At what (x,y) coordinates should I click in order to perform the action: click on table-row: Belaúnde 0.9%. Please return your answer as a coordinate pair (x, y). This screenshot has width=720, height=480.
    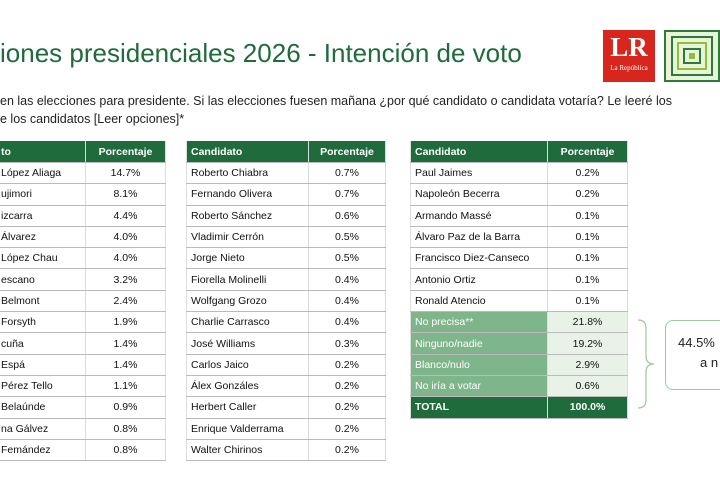
    Looking at the image, I should click on (83, 407).